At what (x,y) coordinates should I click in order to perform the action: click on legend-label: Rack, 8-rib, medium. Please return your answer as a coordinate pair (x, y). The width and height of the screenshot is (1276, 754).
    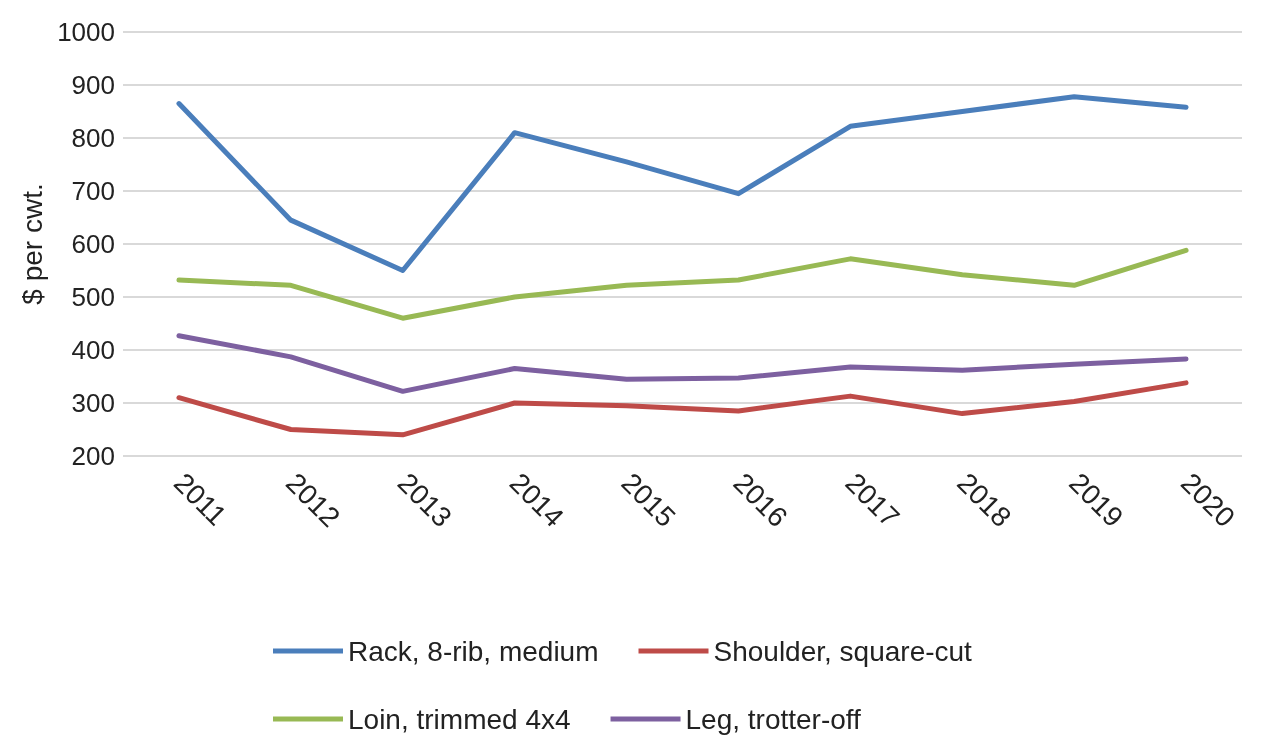
    Looking at the image, I should click on (473, 651).